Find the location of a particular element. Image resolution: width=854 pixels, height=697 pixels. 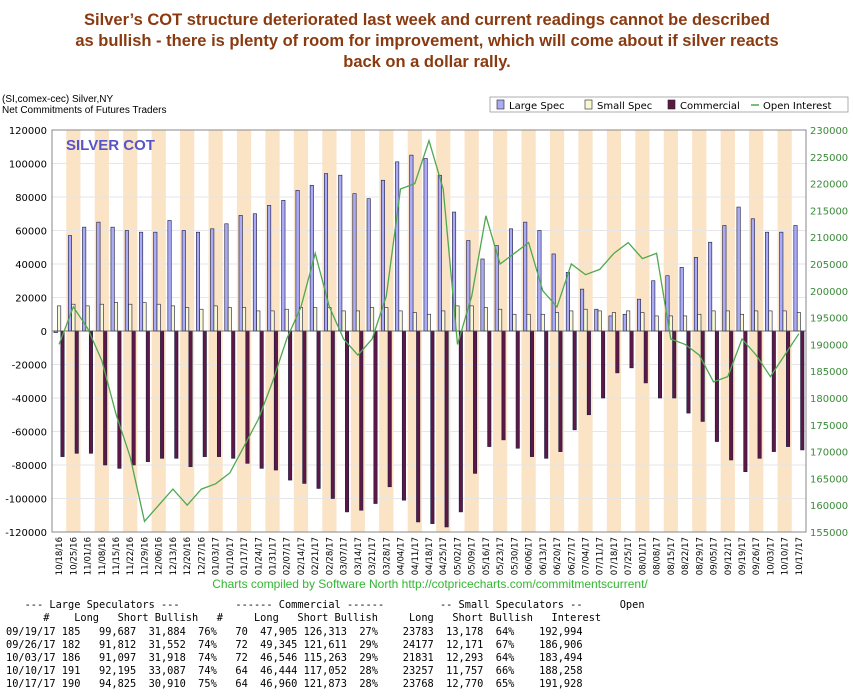

x-tick-label: 08/29/17 is located at coordinates (700, 556).